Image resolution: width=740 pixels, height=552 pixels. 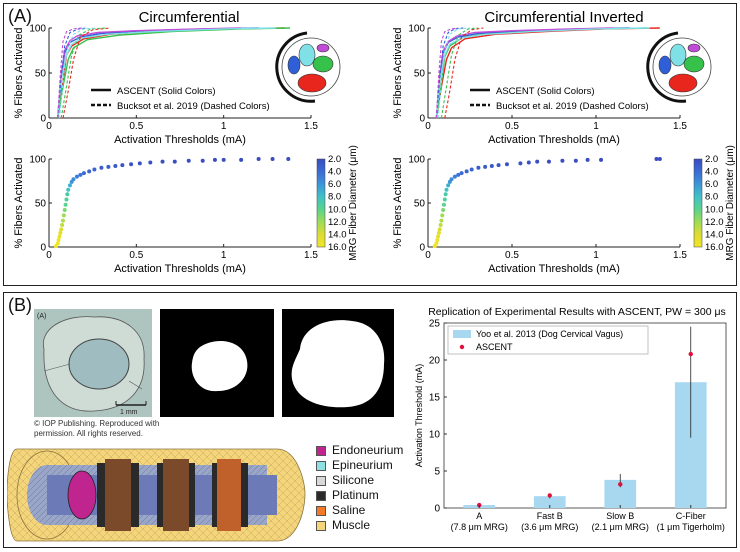 I want to click on histology-drawing: (A) 1 mm, so click(x=93, y=363).